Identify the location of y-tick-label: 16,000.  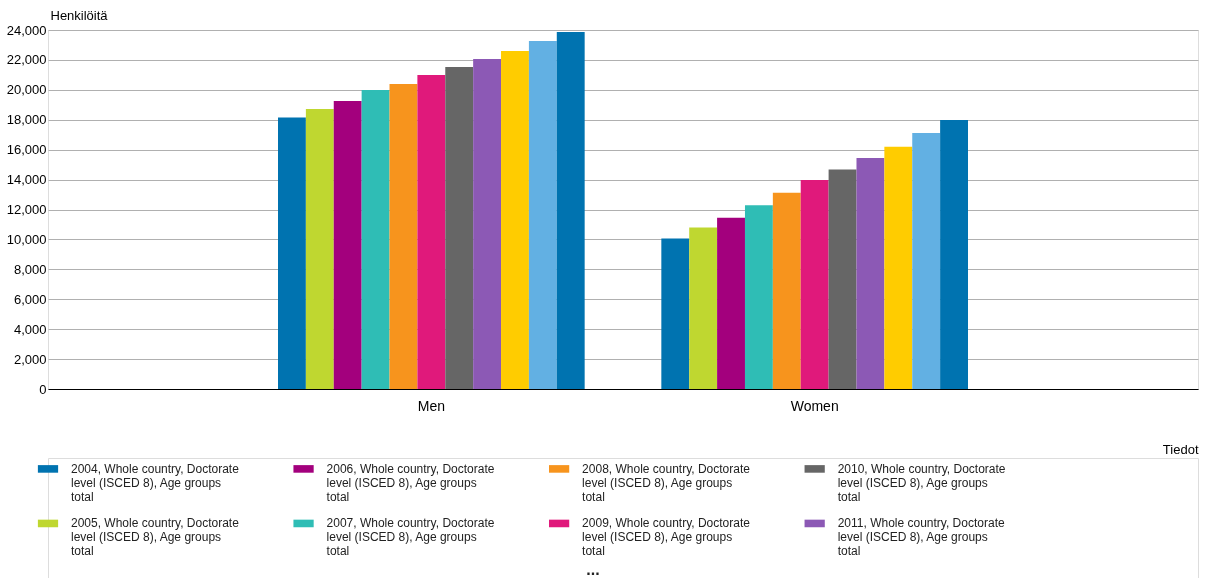
(26, 150).